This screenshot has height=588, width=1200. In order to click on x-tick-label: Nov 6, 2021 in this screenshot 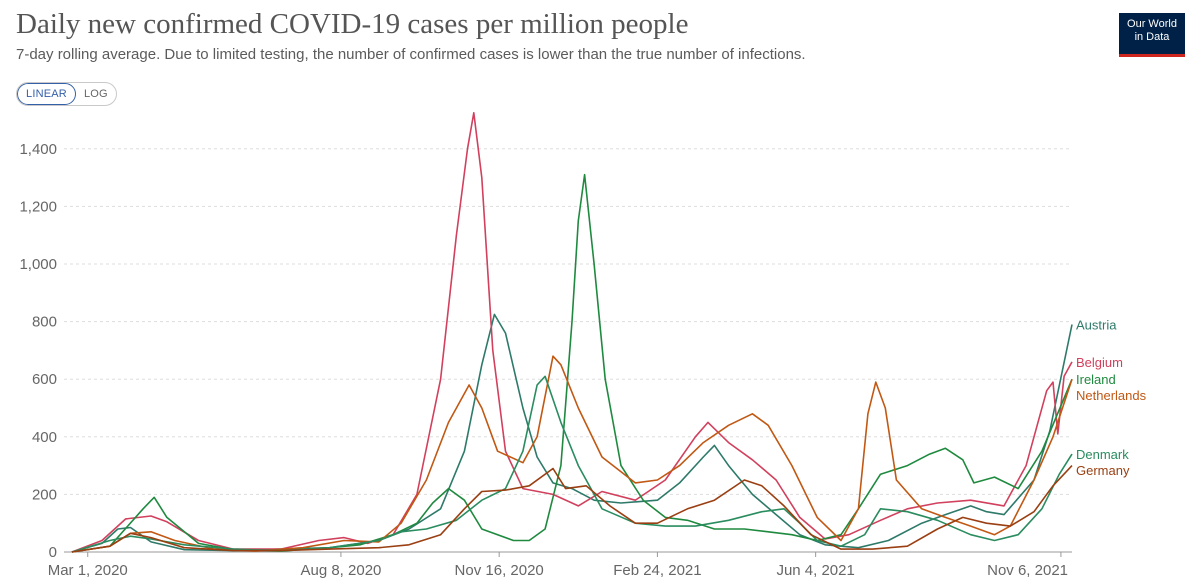, I will do `click(1027, 570)`.